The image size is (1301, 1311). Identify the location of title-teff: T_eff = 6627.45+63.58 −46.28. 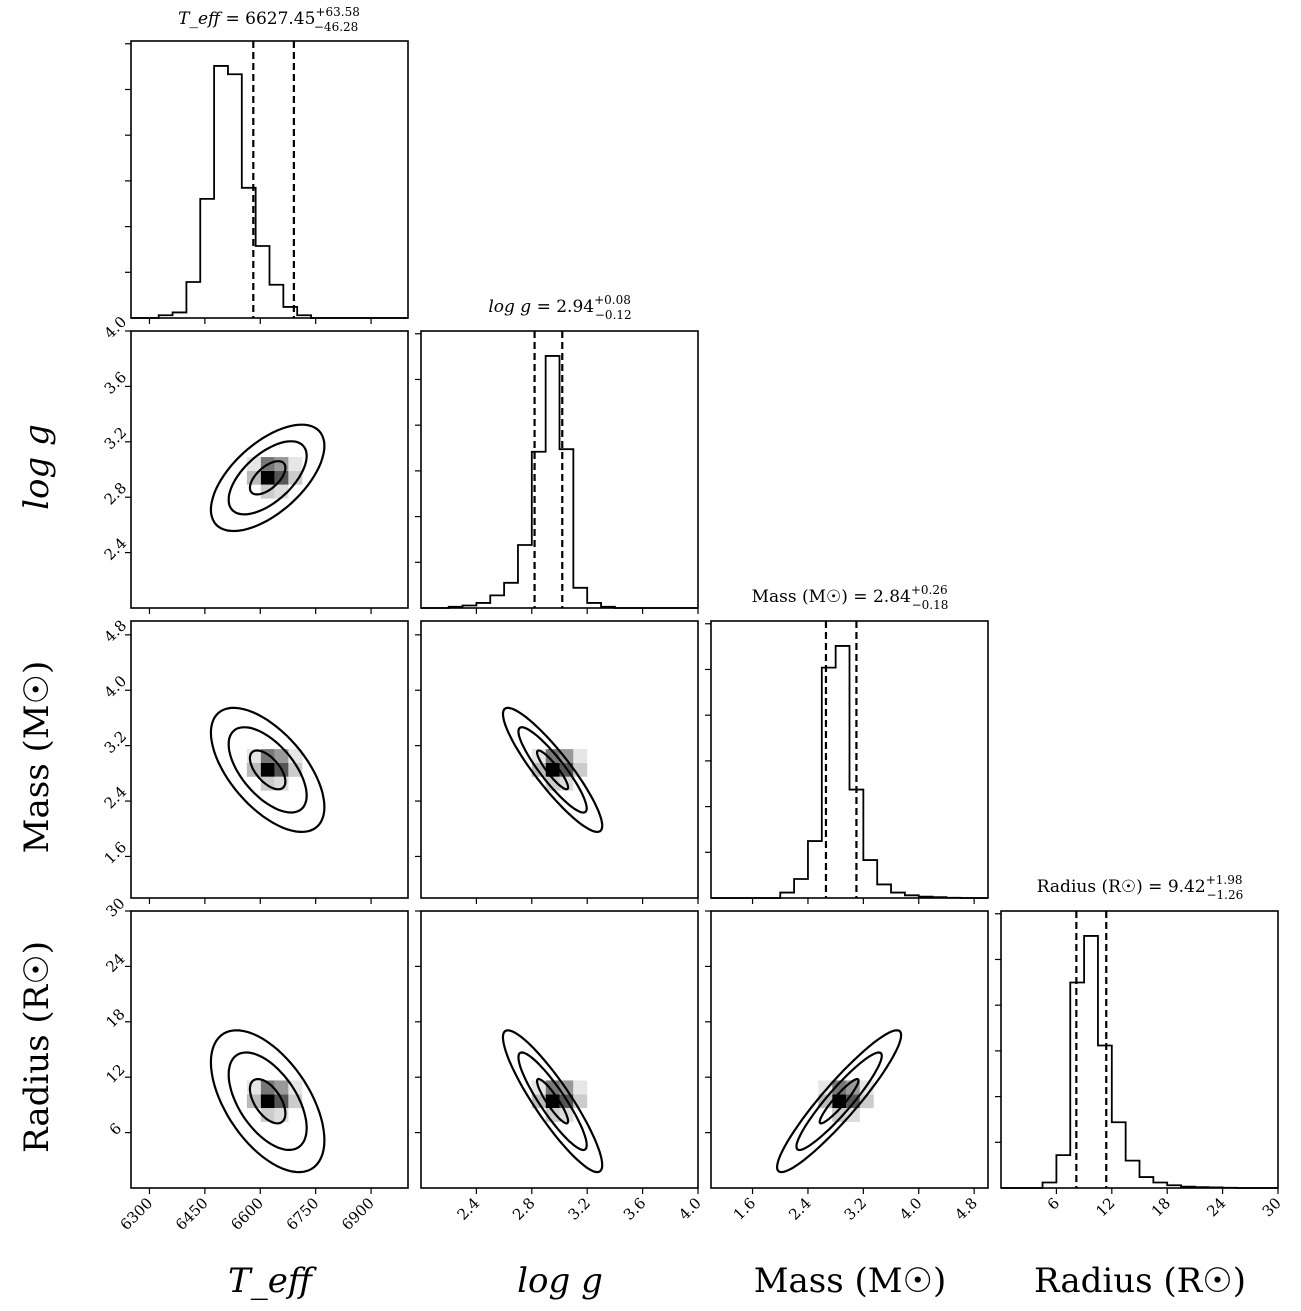
(269, 19).